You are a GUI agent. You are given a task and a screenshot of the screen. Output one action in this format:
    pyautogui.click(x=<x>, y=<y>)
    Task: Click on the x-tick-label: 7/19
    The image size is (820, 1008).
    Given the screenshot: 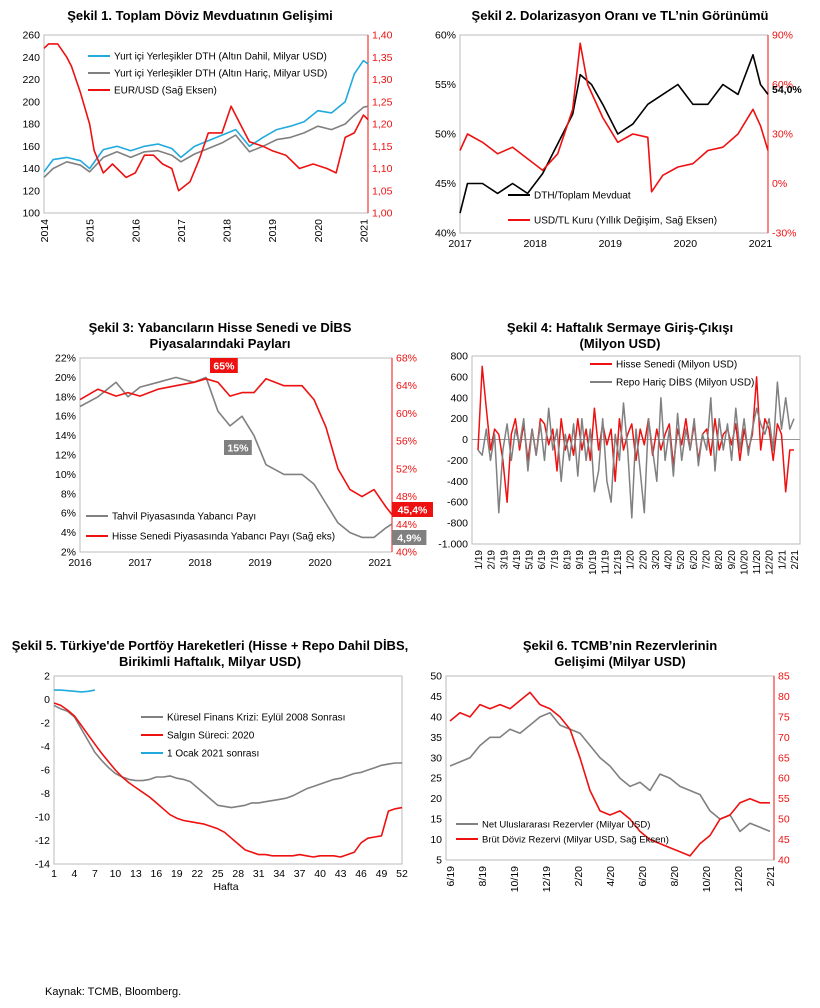 What is the action you would take?
    pyautogui.click(x=555, y=560)
    